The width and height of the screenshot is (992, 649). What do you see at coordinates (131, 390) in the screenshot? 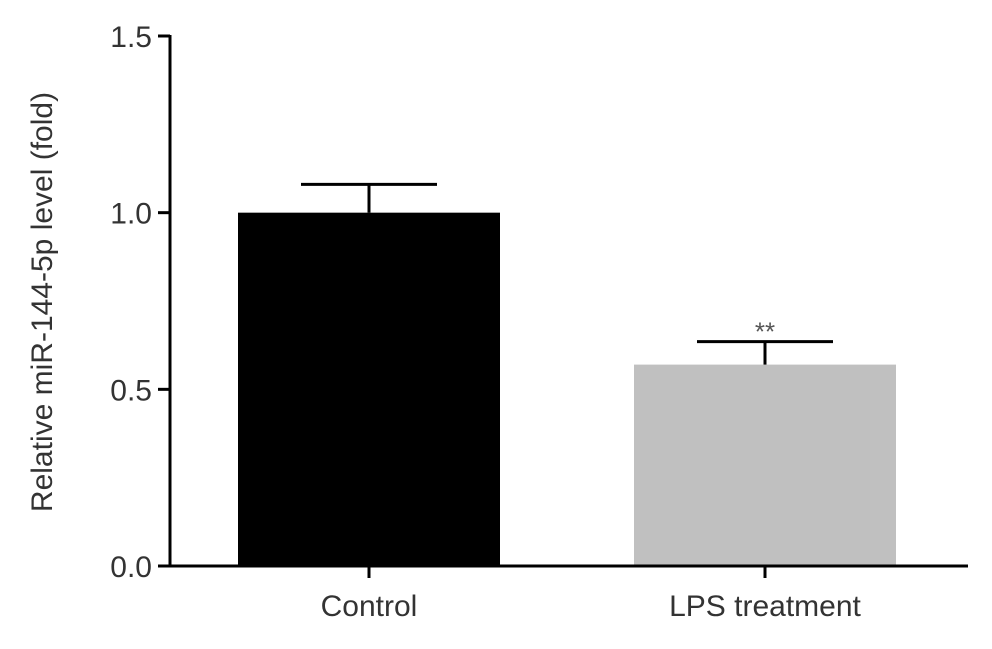
I see `y-tick-label: 0.5` at bounding box center [131, 390].